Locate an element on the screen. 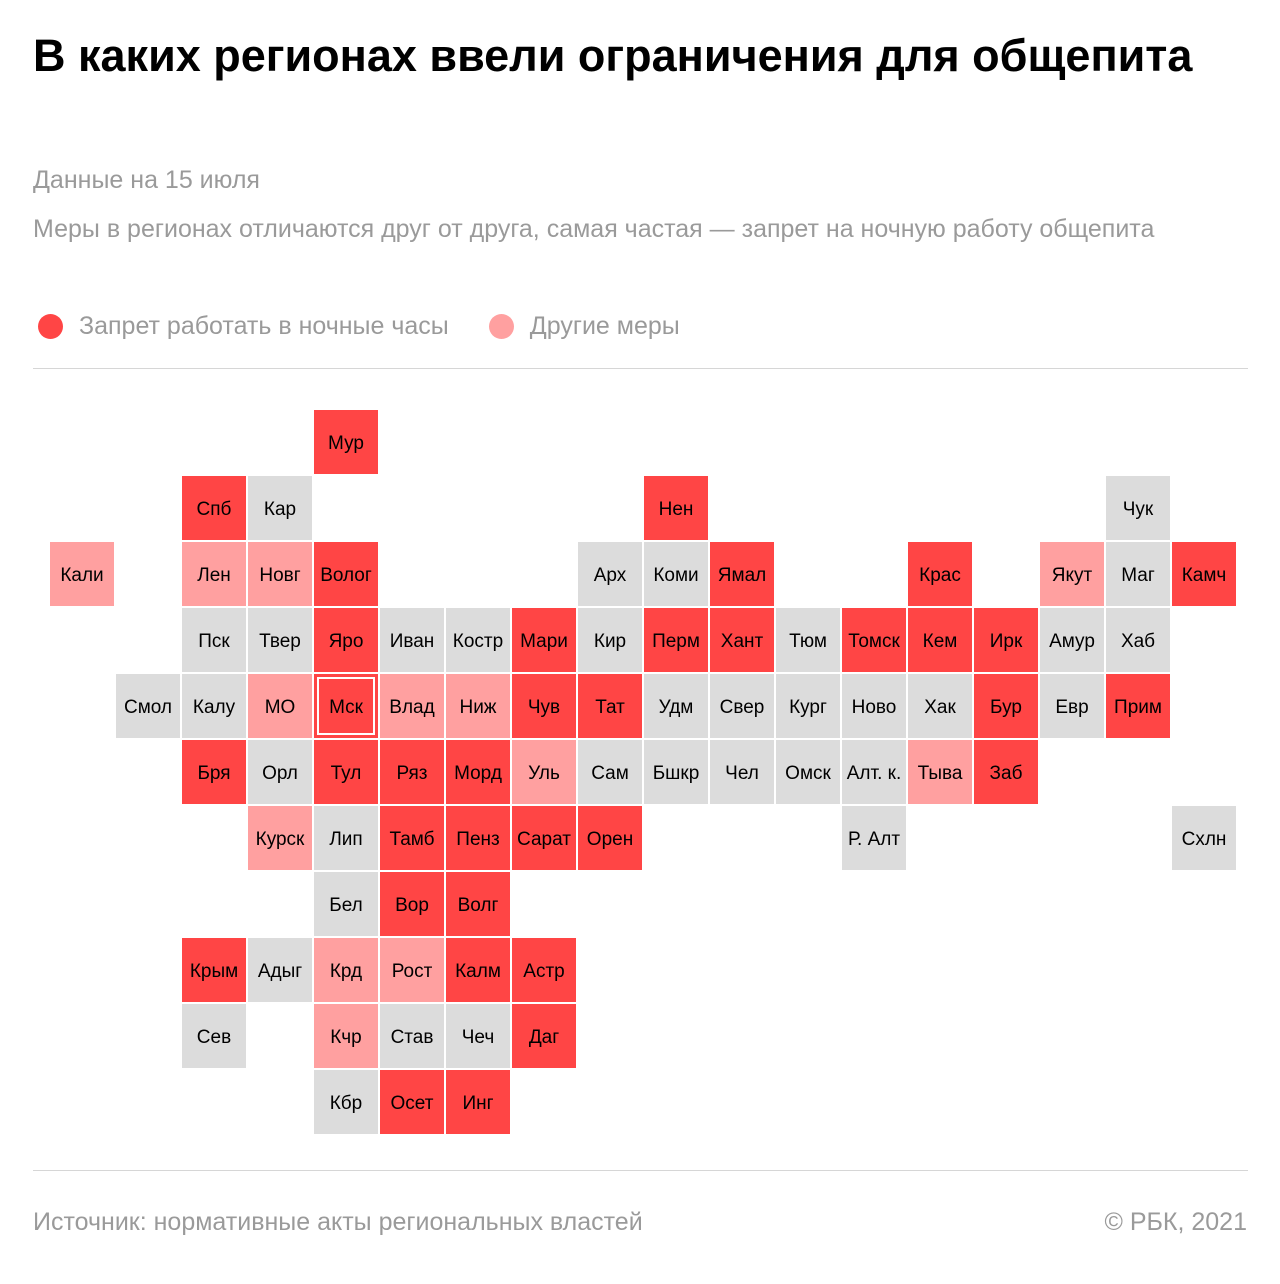 The image size is (1280, 1284). region-tile: Калм is located at coordinates (478, 970).